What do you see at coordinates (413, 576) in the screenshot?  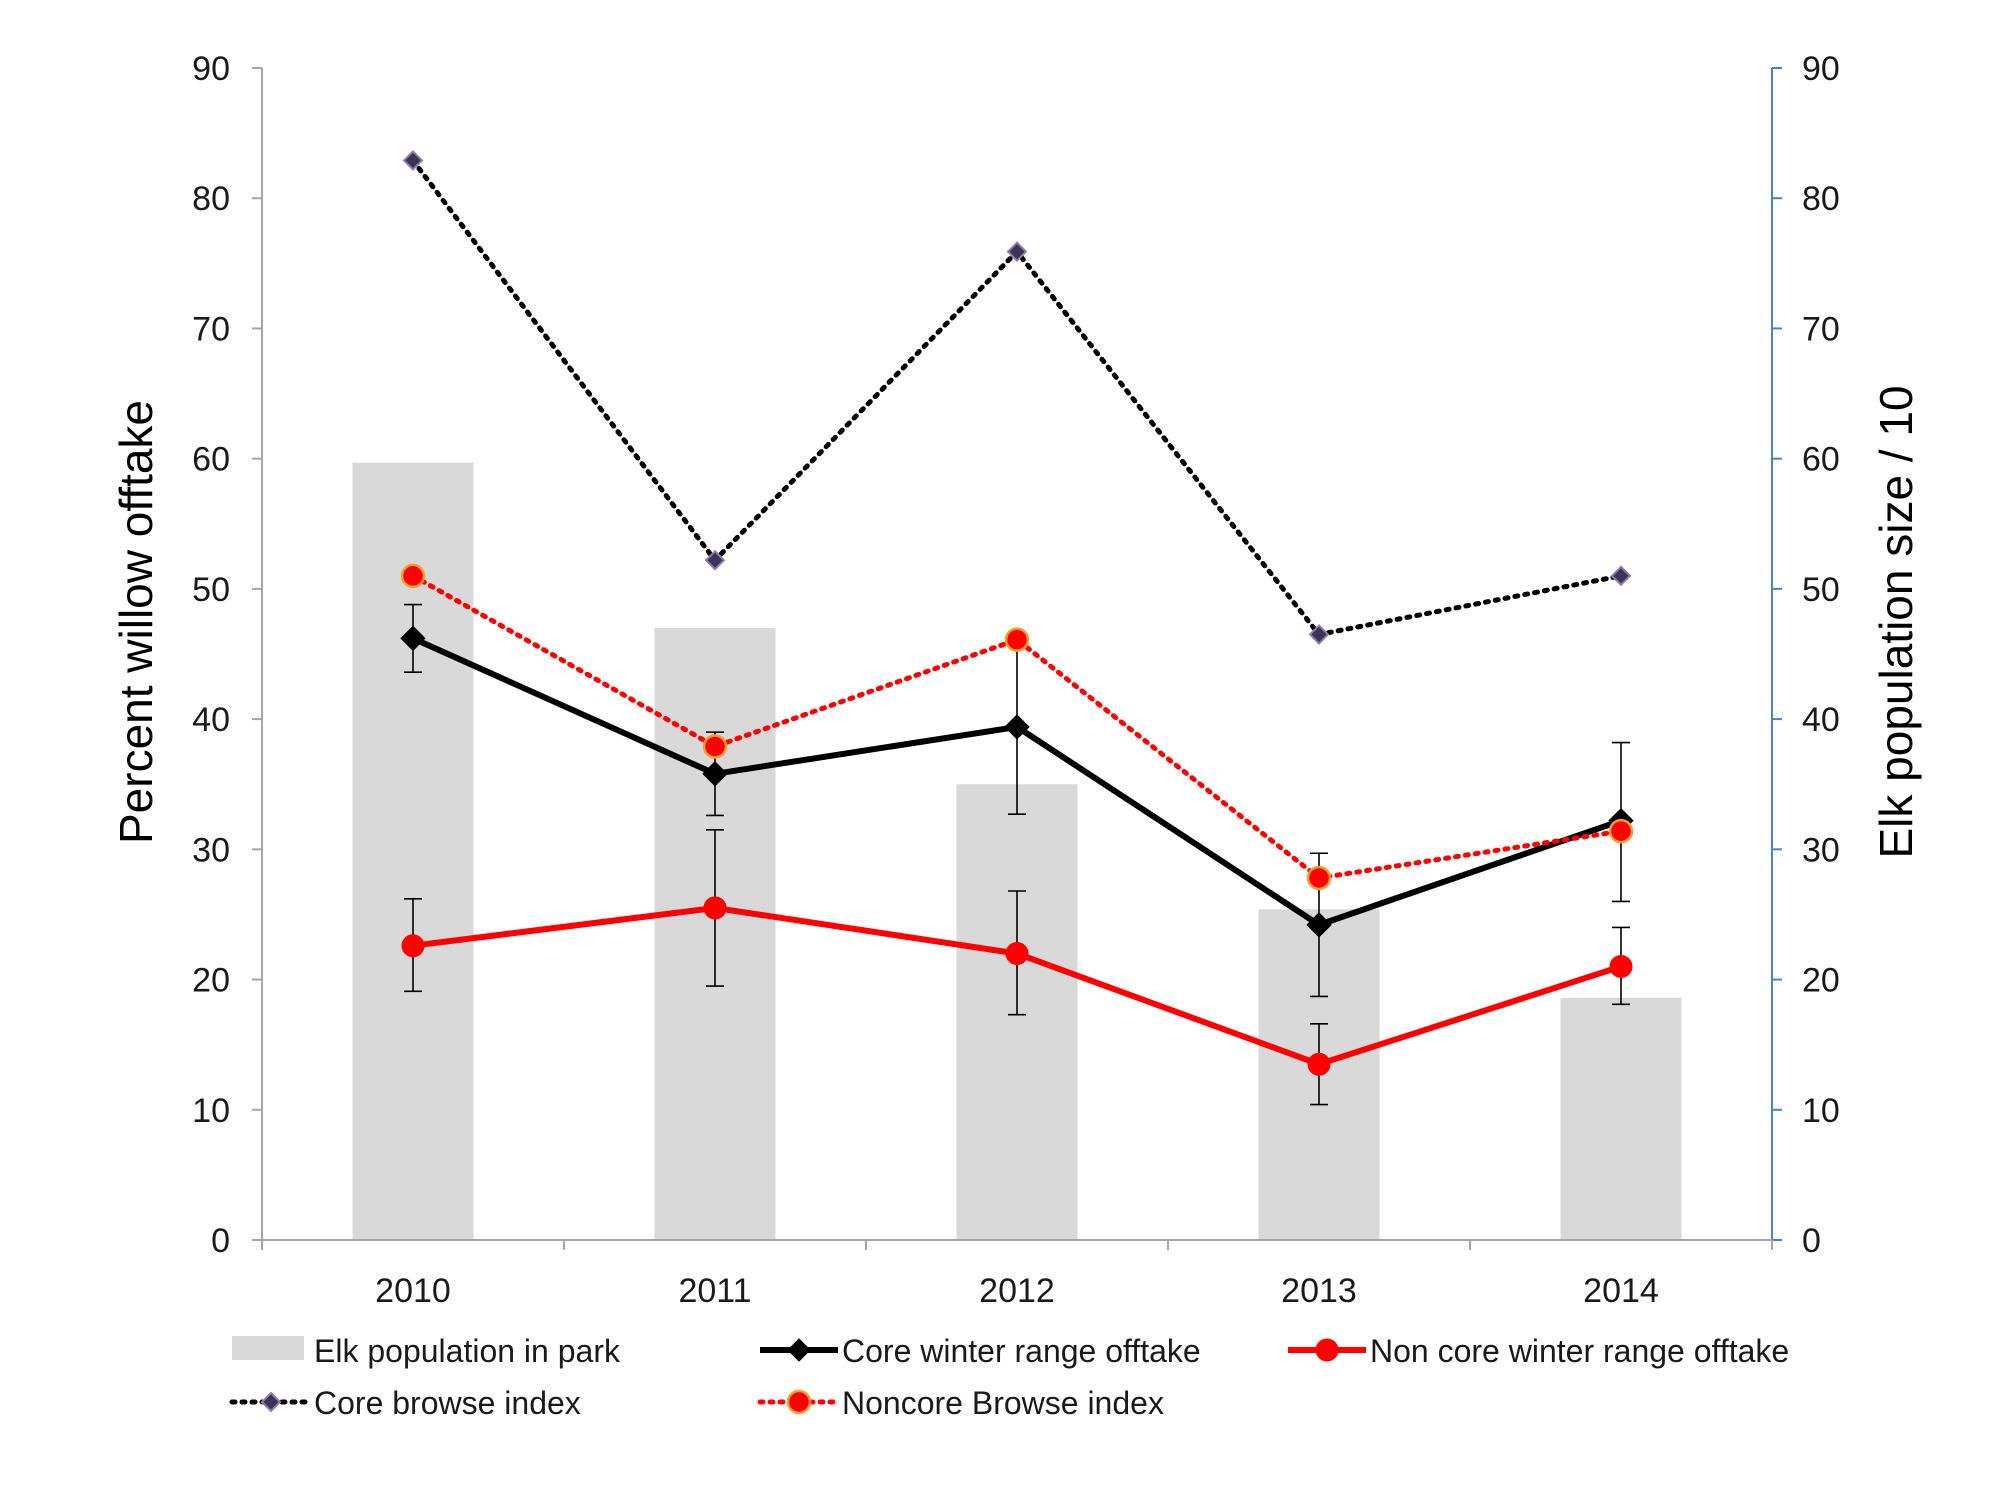 I see `point-noncore-browse-index-2010` at bounding box center [413, 576].